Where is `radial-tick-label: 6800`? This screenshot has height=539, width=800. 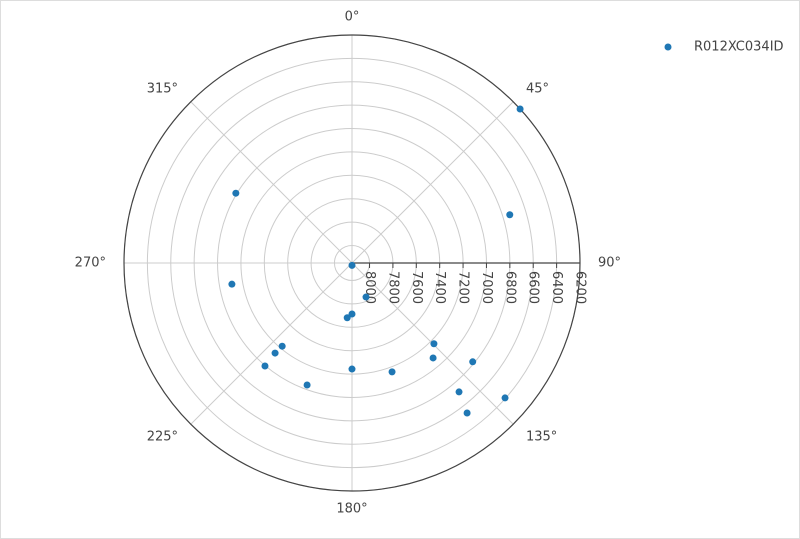
radial-tick-label: 6800 is located at coordinates (509, 287).